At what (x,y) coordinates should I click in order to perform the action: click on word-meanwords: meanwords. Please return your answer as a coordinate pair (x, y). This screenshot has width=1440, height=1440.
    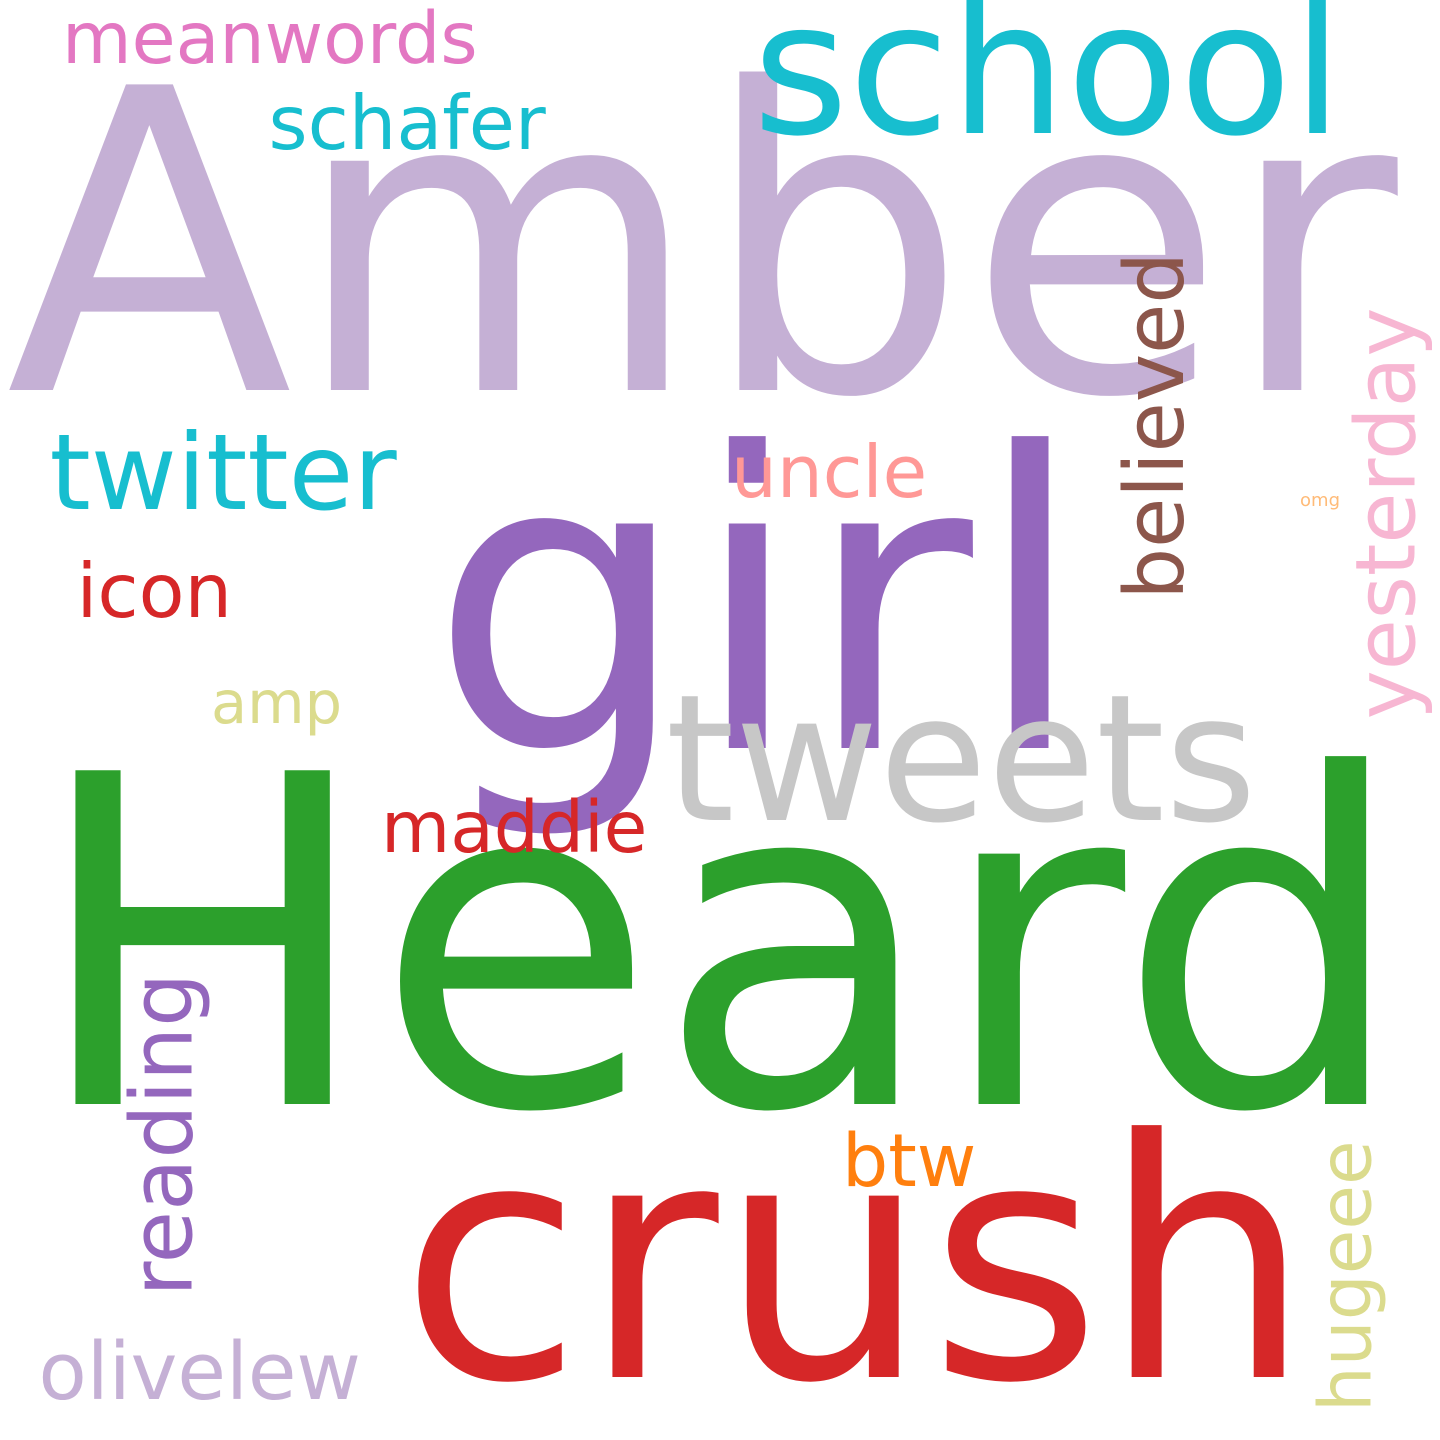
    Looking at the image, I should click on (270, 40).